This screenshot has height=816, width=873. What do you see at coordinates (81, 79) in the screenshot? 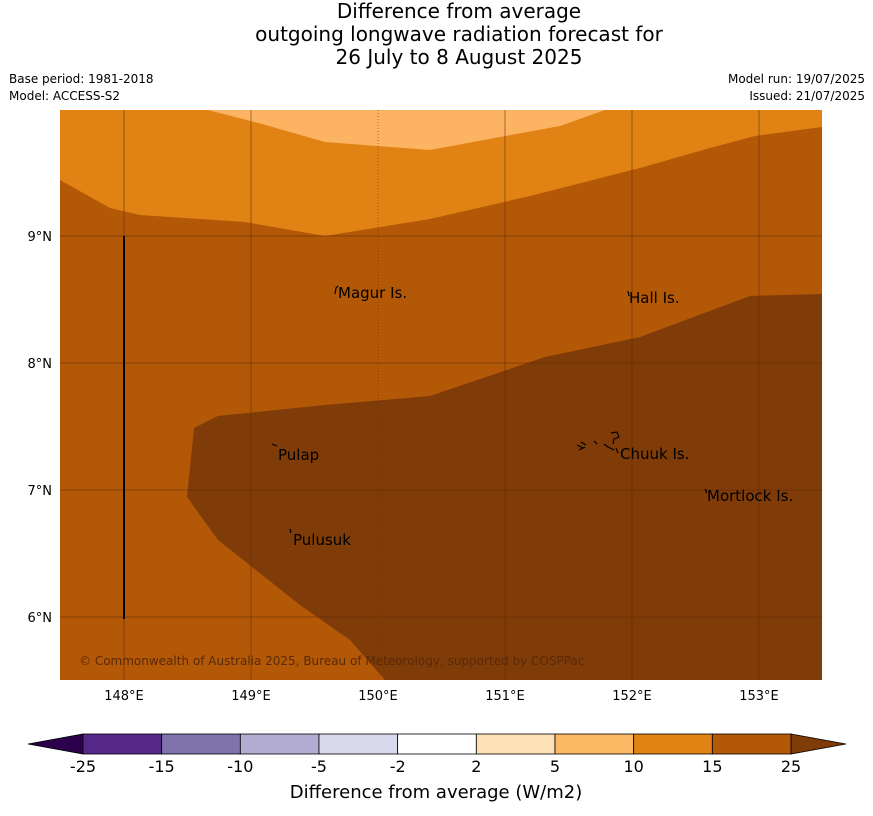
I see `base-period: Base period: 1981-2018` at bounding box center [81, 79].